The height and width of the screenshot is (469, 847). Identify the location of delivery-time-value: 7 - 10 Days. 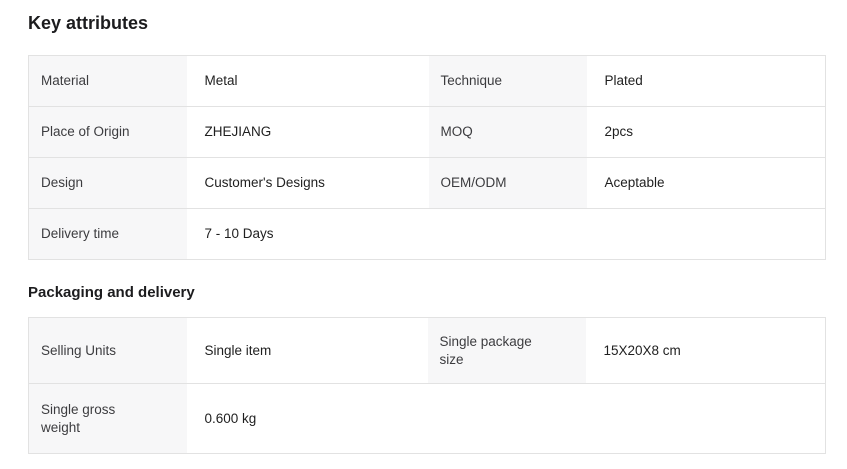
(239, 233).